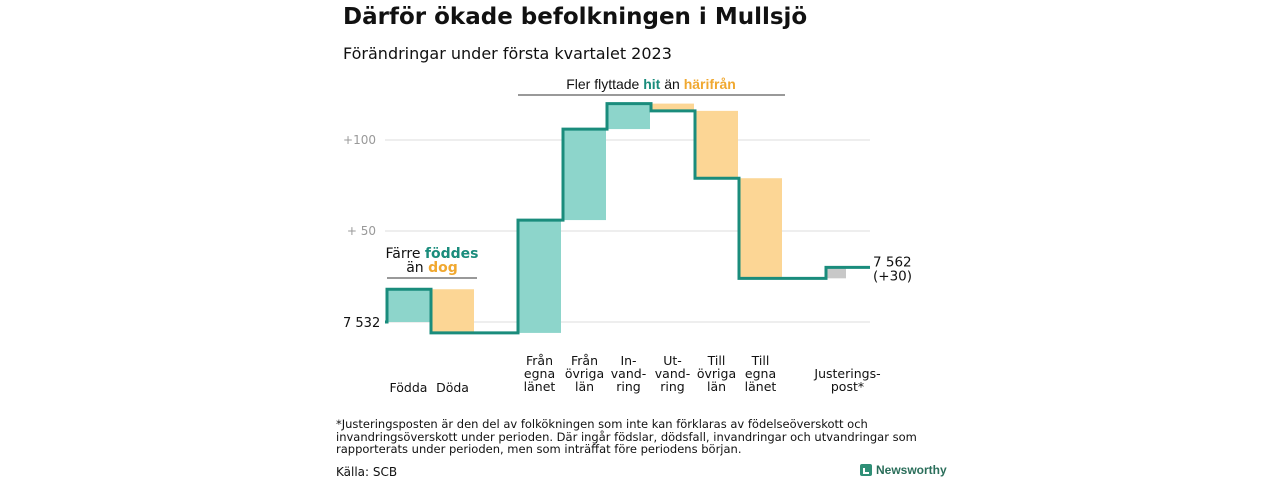  I want to click on category-label: In-, so click(628, 360).